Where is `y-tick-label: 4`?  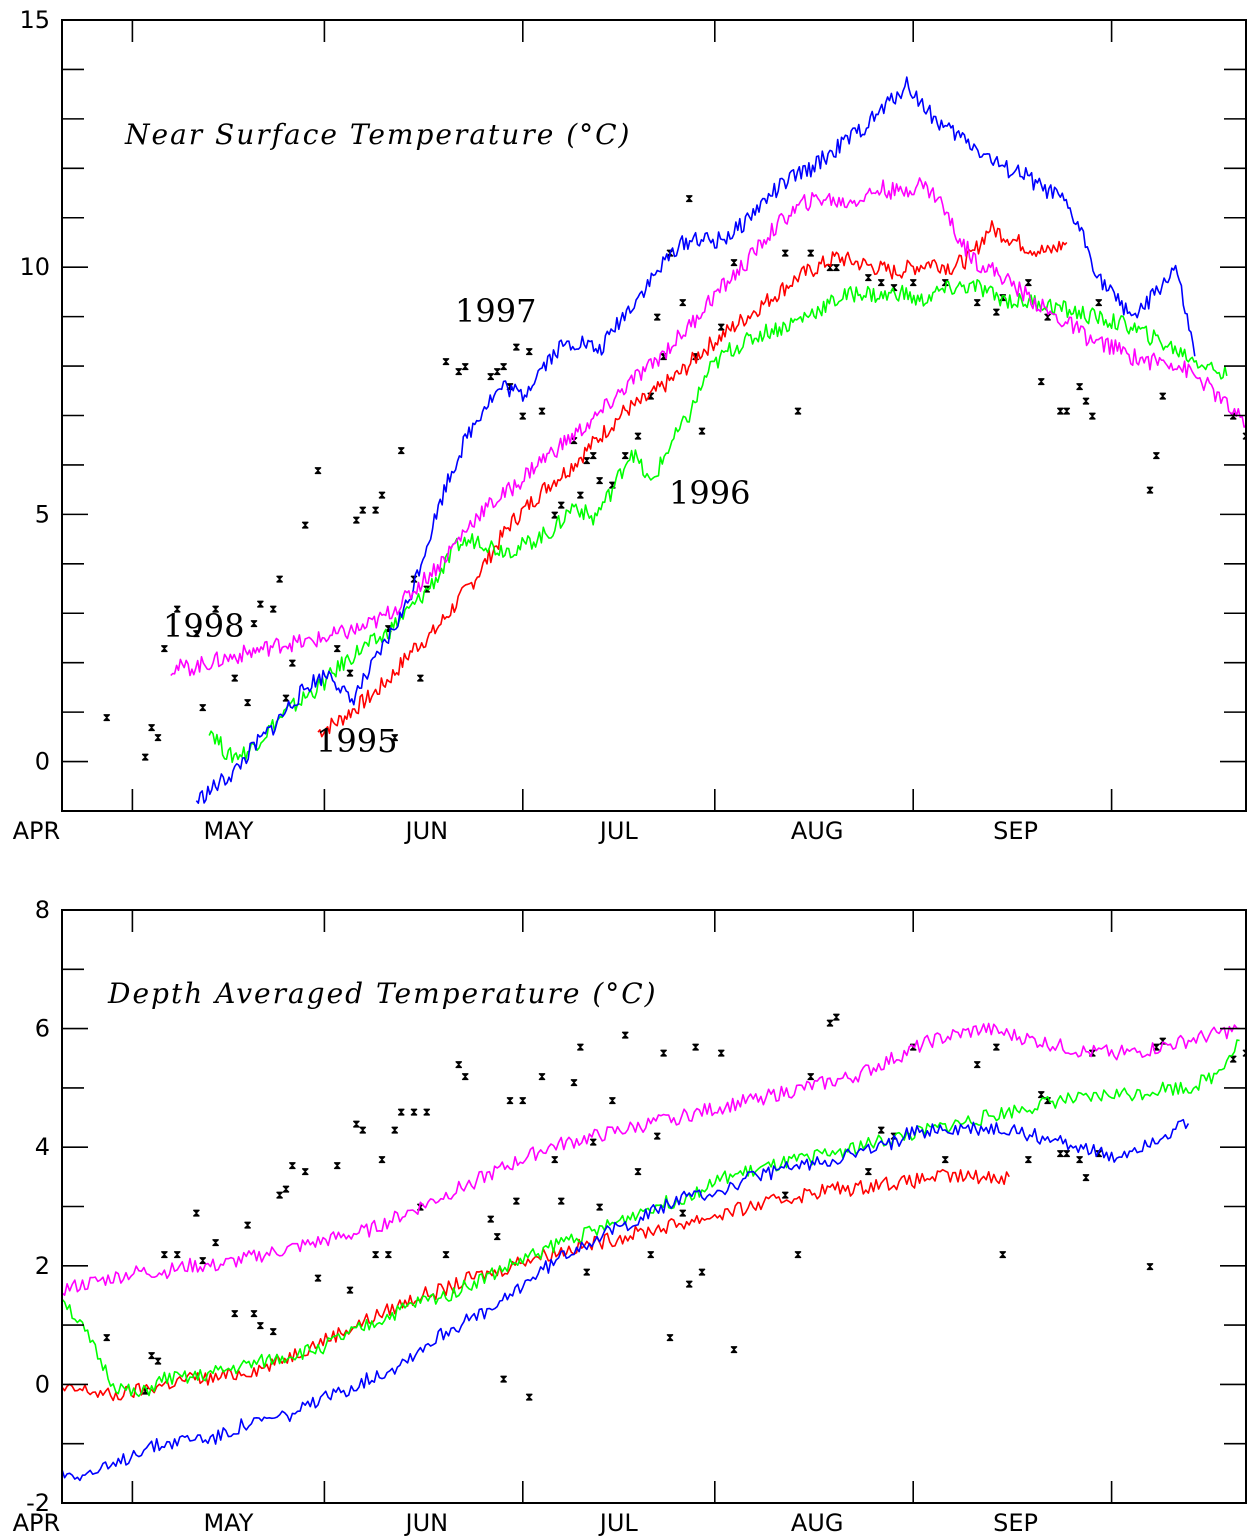 y-tick-label: 4 is located at coordinates (42, 1147).